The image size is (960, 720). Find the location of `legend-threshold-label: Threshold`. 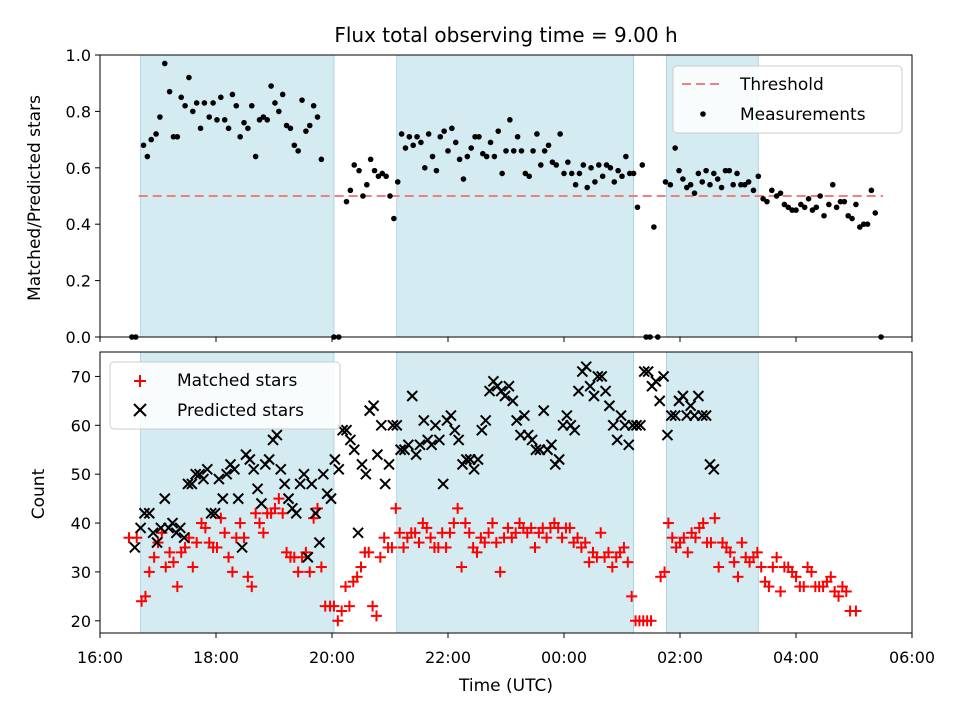

legend-threshold-label: Threshold is located at coordinates (781, 85).